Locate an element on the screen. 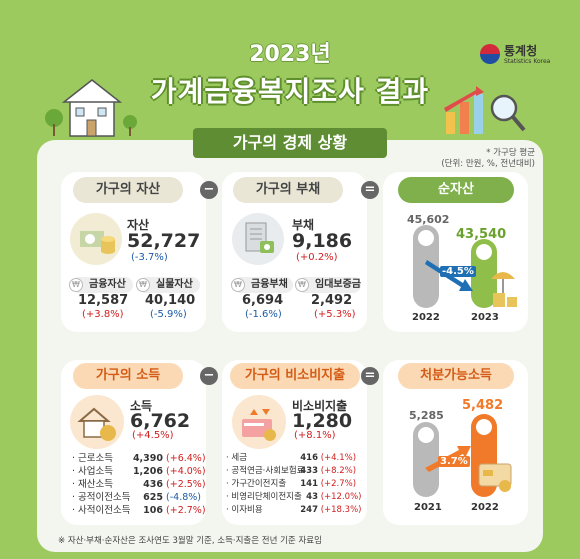 Image resolution: width=580 pixels, height=559 pixels. nonconsumption-value: 1,280 is located at coordinates (322, 421).